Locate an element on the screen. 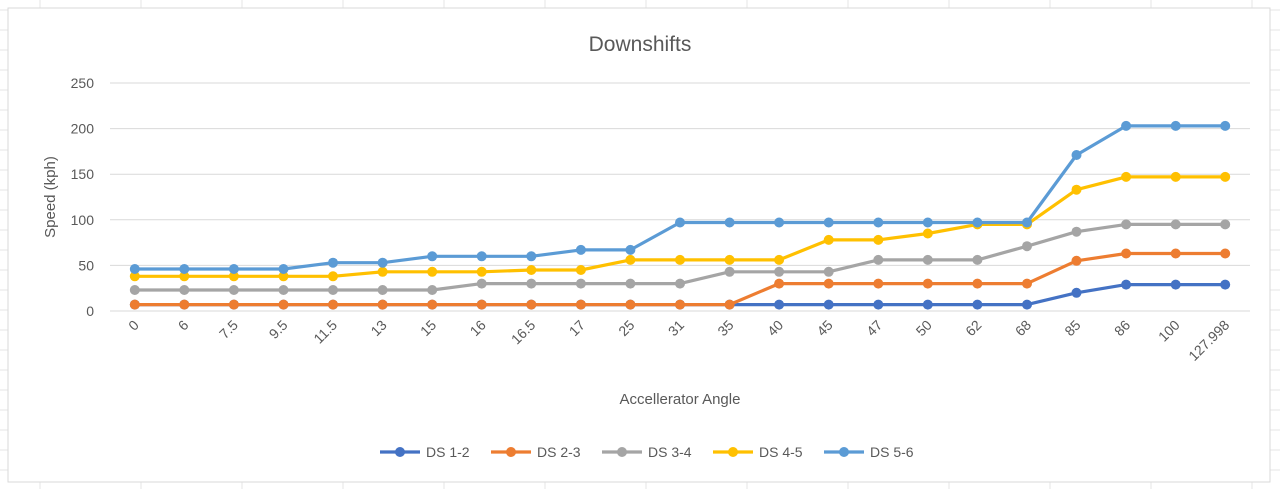  legend-label: DS 1-2 is located at coordinates (448, 452).